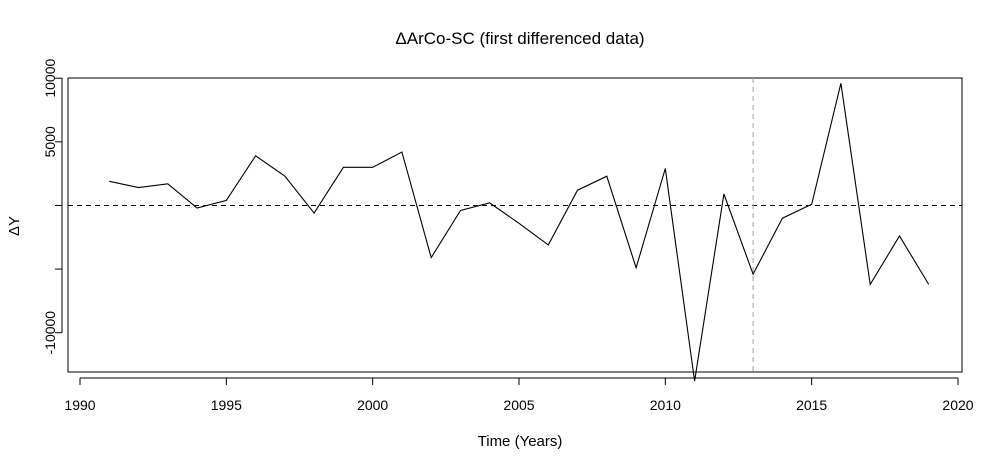  I want to click on x-tick-label: 1990, so click(79, 405).